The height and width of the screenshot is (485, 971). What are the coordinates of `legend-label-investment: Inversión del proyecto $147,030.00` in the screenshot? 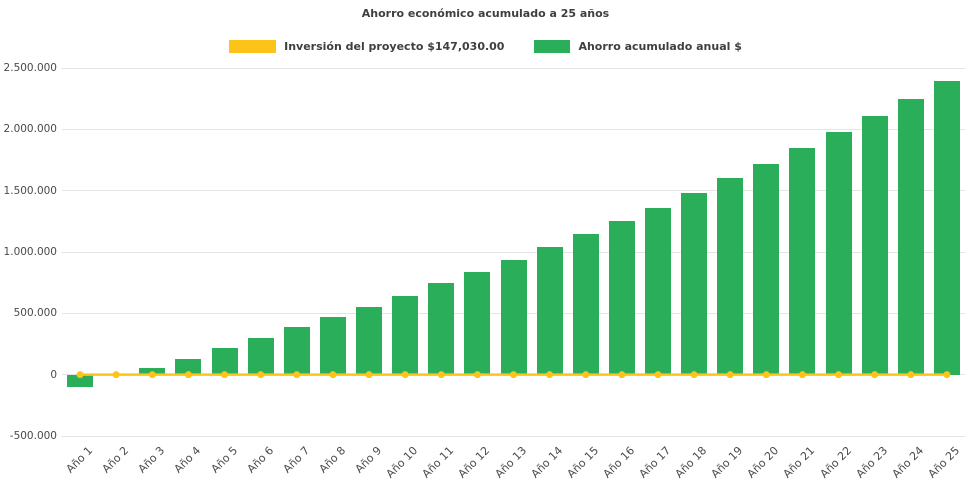 It's located at (394, 46).